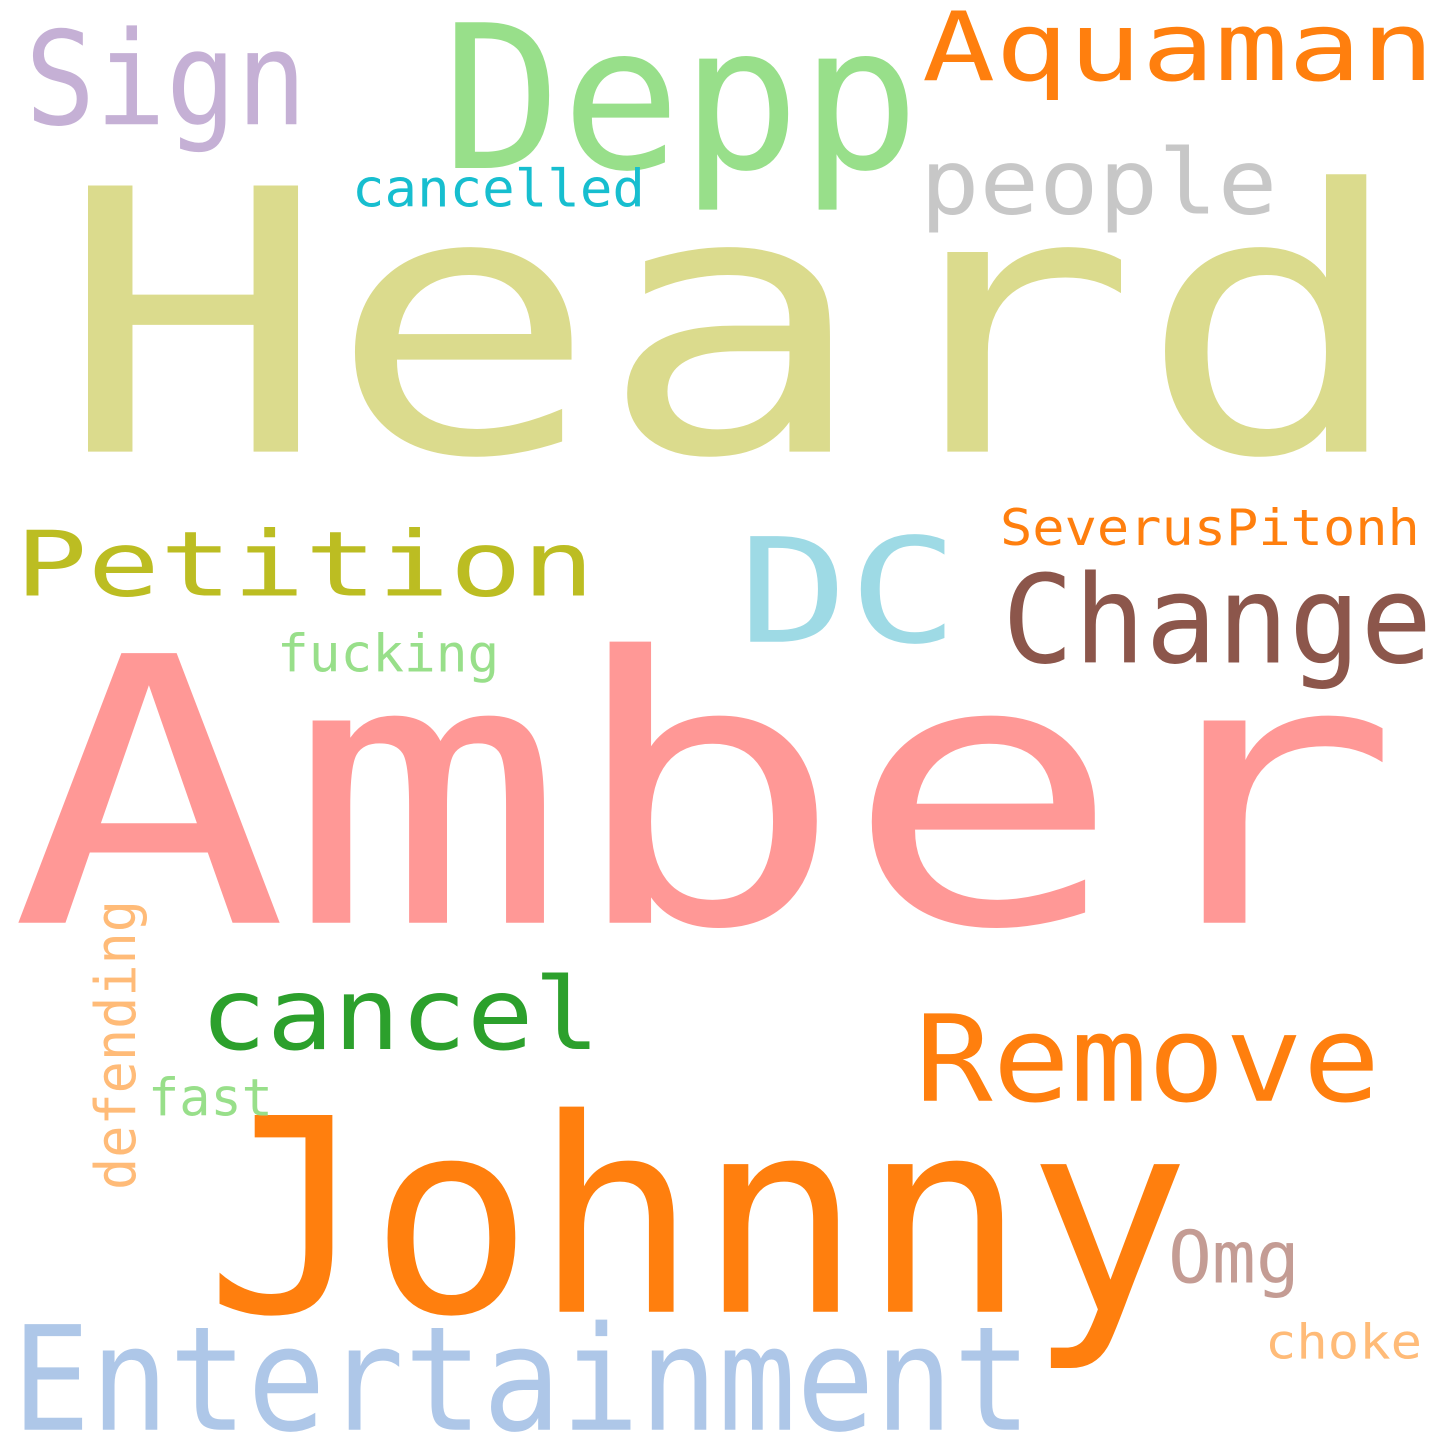 This screenshot has height=1440, width=1440. What do you see at coordinates (305, 564) in the screenshot?
I see `word-petition: Petition` at bounding box center [305, 564].